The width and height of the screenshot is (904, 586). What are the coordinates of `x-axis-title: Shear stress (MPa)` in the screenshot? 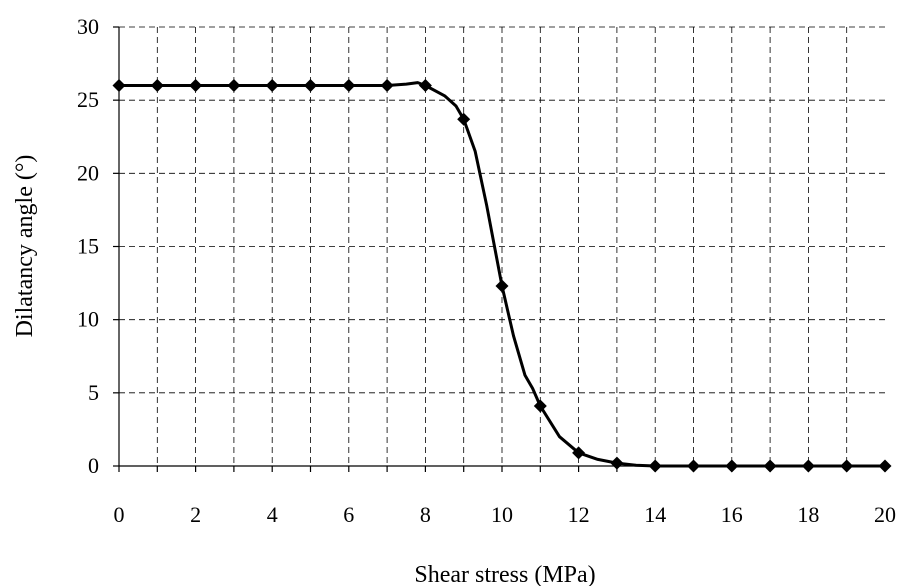 It's located at (504, 574).